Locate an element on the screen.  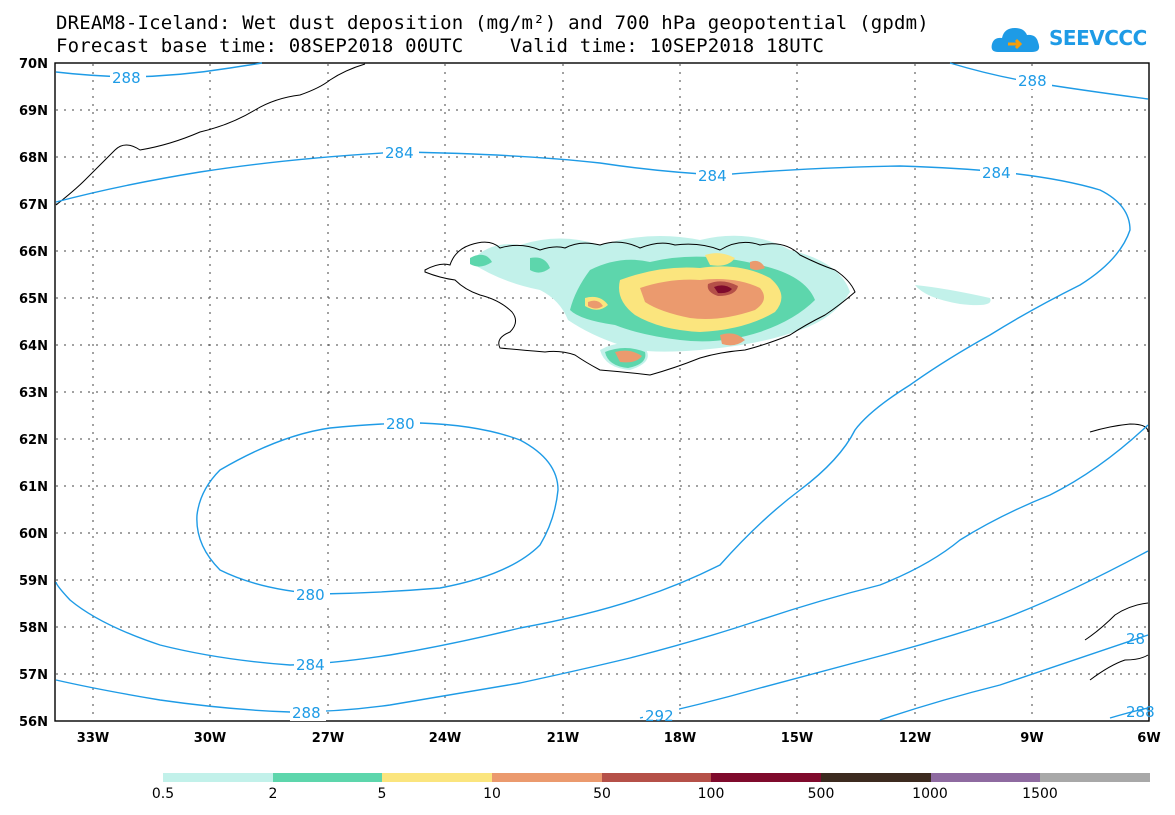
lat-label: 64N is located at coordinates (33, 346).